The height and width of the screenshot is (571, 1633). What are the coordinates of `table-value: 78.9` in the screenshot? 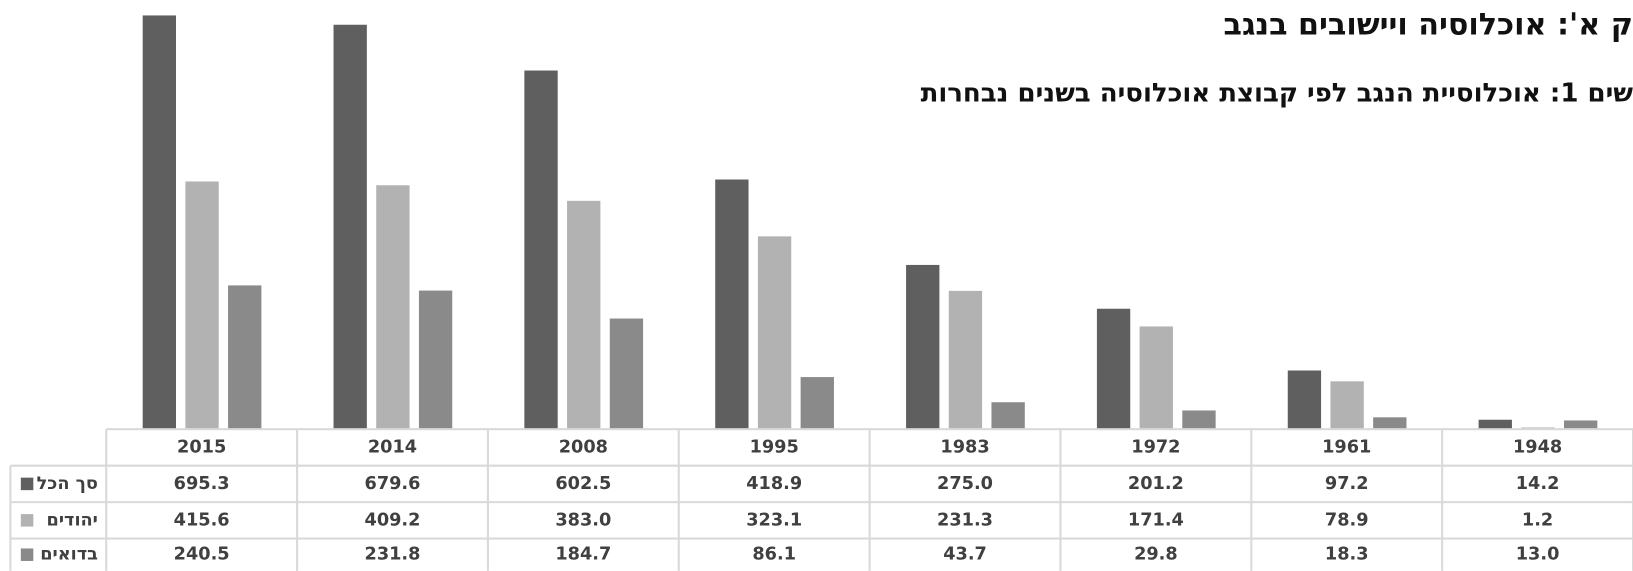 It's located at (1347, 520).